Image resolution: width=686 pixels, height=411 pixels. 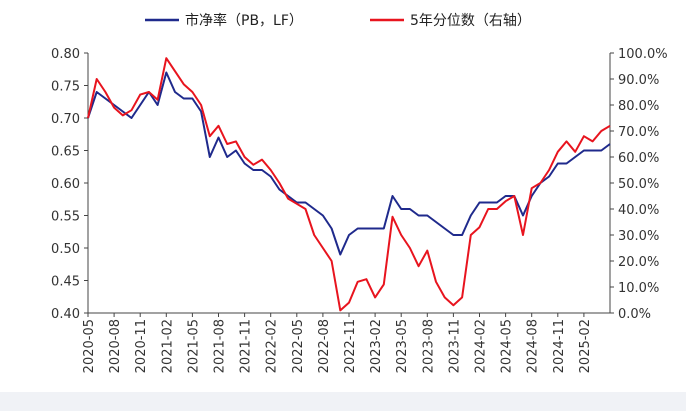 I want to click on x-tick-label: 2022-08, so click(x=324, y=346).